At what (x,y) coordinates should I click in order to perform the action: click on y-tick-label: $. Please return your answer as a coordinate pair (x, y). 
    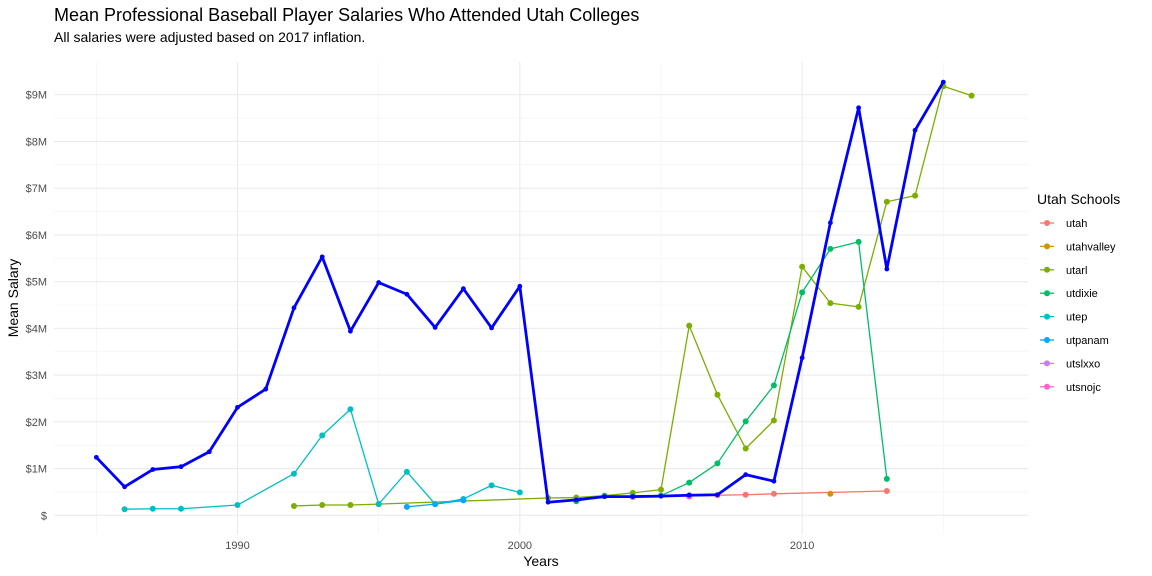
    Looking at the image, I should click on (44, 516).